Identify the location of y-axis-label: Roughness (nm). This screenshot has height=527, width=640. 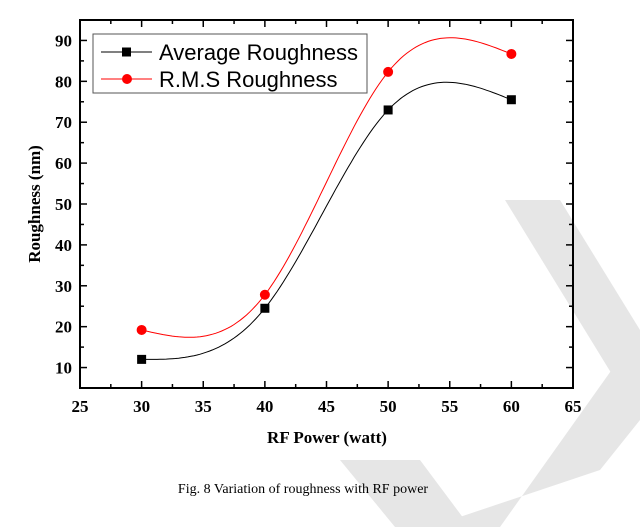
(34, 204).